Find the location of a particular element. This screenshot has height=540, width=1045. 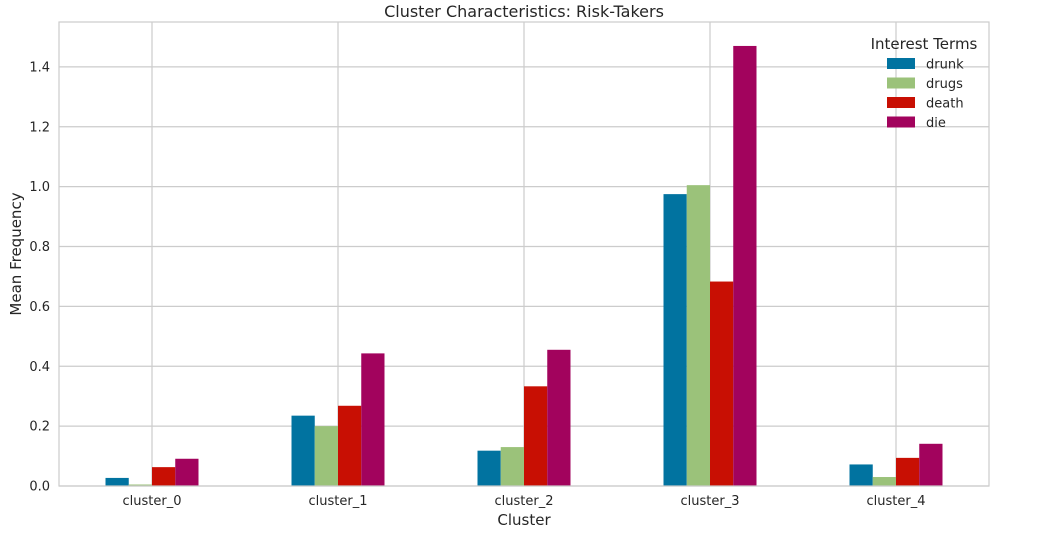

x-tick-label: cluster_2 is located at coordinates (524, 501).